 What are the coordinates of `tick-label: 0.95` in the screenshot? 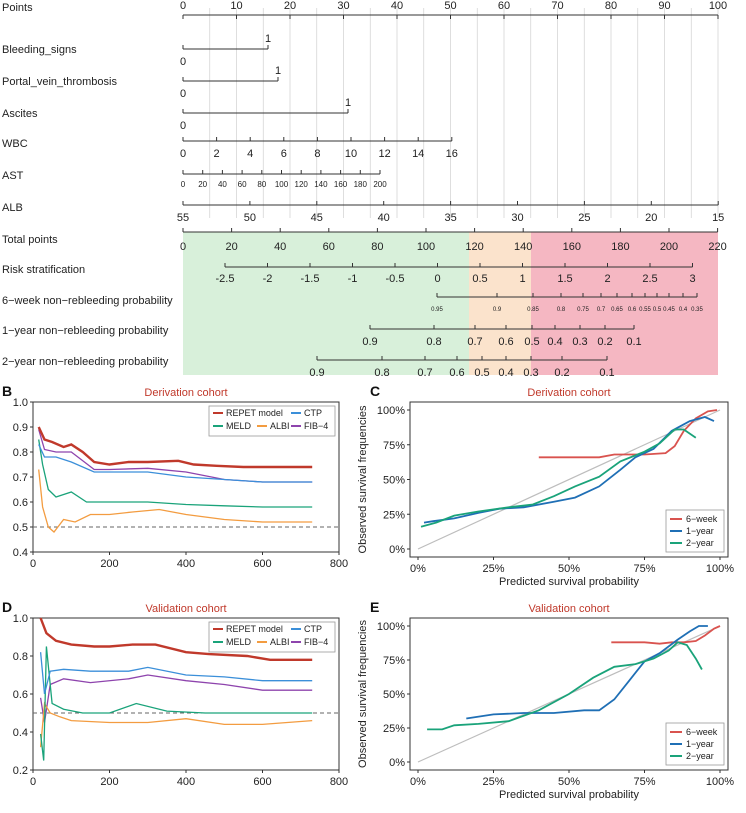 It's located at (437, 310).